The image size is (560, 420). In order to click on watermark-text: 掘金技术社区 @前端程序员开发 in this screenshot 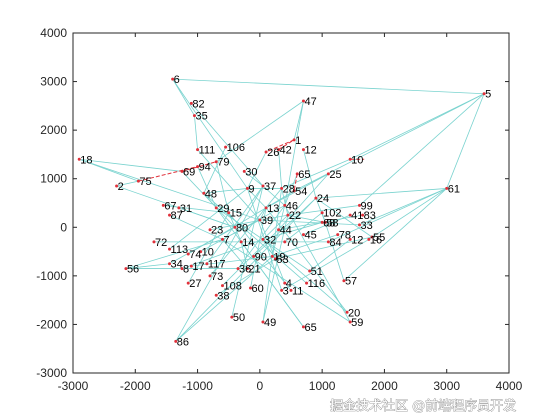, I will do `click(423, 406)`.